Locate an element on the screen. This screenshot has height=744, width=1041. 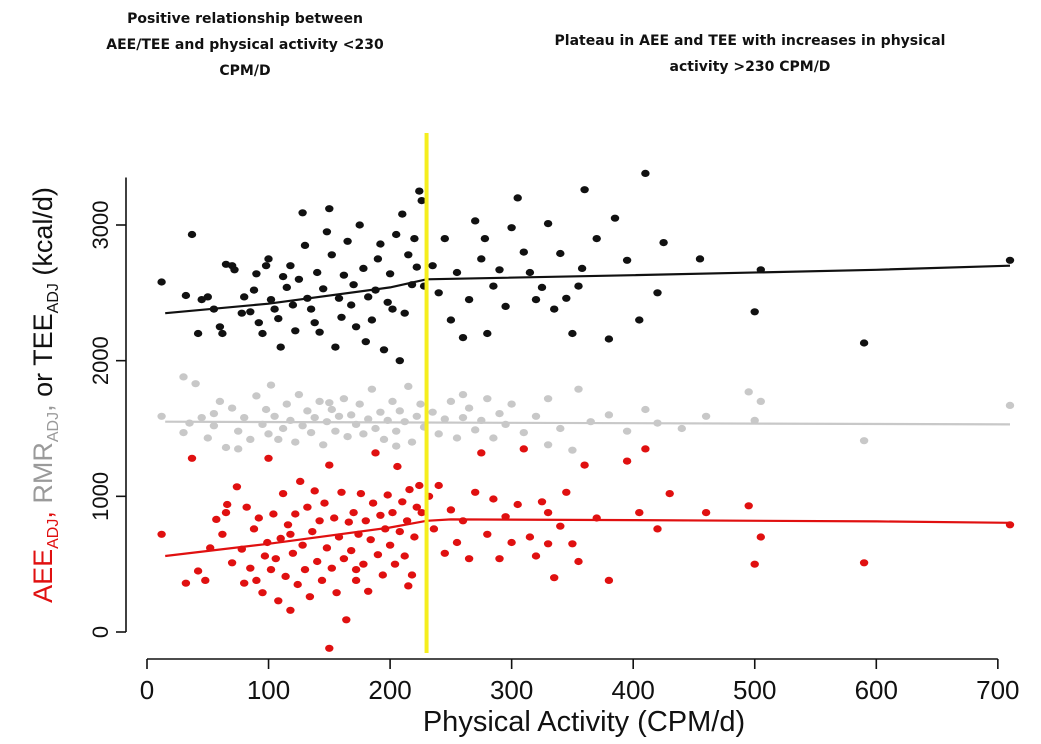
annotation-left-line: AEE/TEE and physical activity <230 is located at coordinates (245, 45).